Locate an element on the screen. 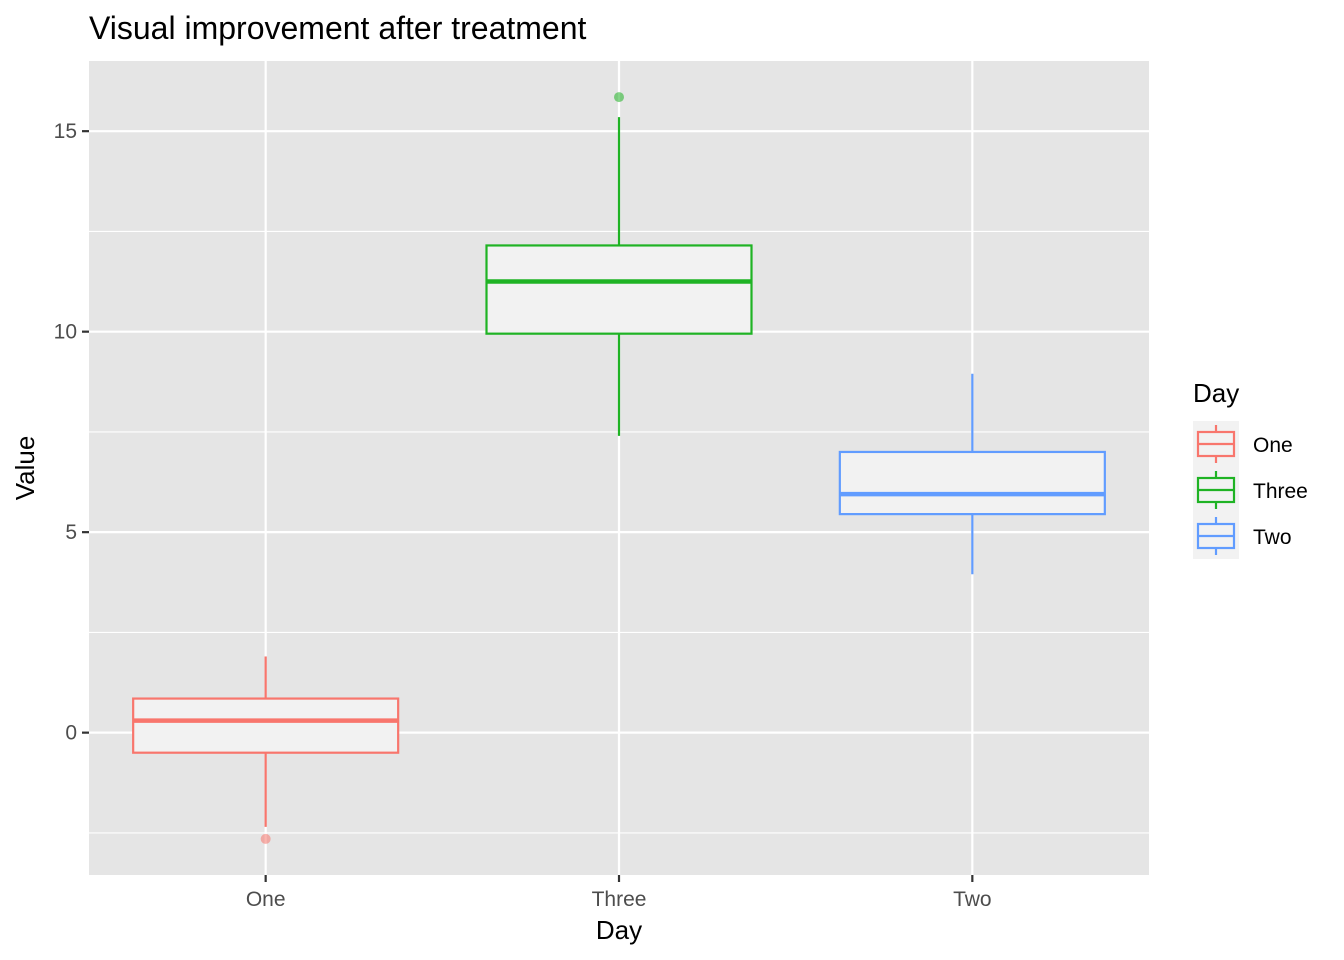 The height and width of the screenshot is (960, 1344). x-tick-label: Three is located at coordinates (619, 899).